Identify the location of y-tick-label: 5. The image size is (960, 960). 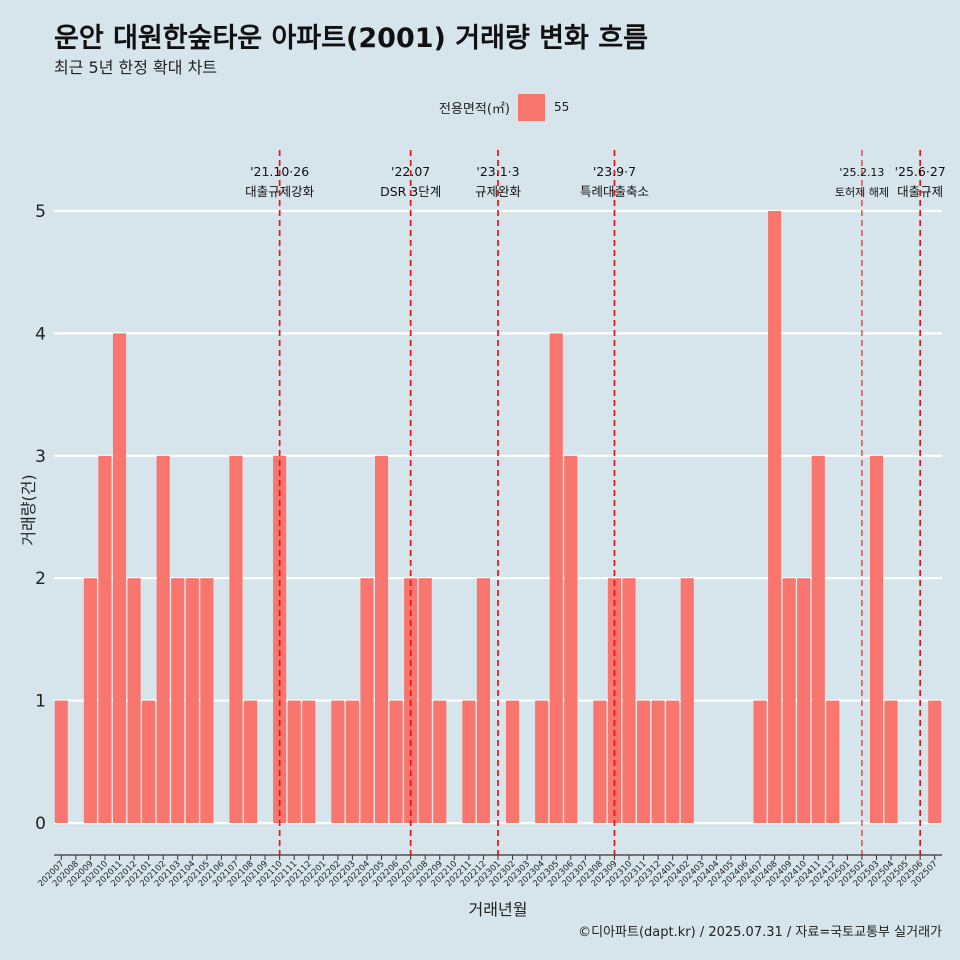
(40, 212).